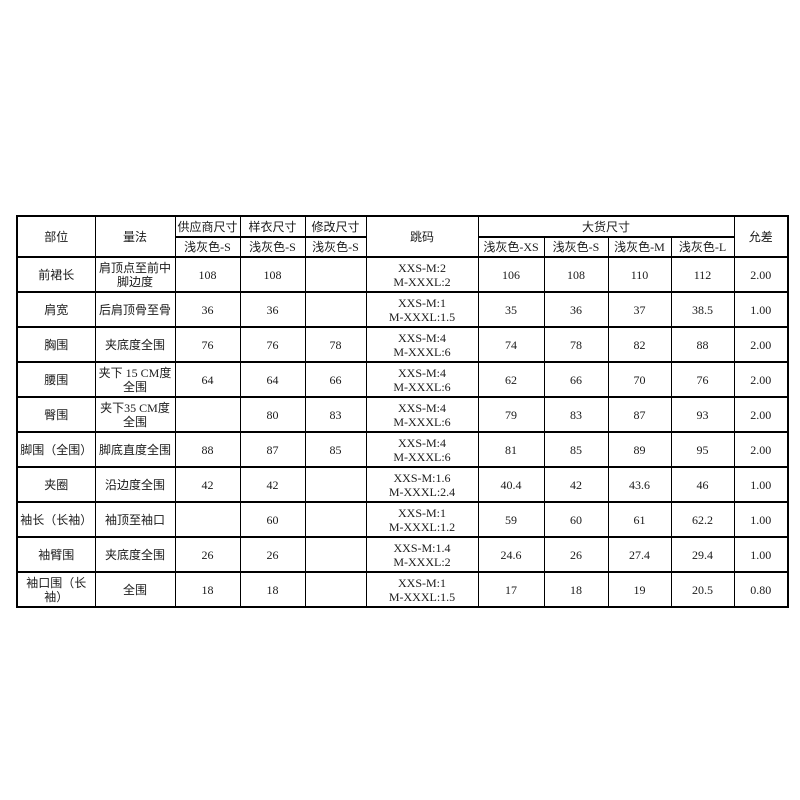 This screenshot has height=800, width=800. I want to click on cell-method: 夹下 15 CM度 全围, so click(135, 379).